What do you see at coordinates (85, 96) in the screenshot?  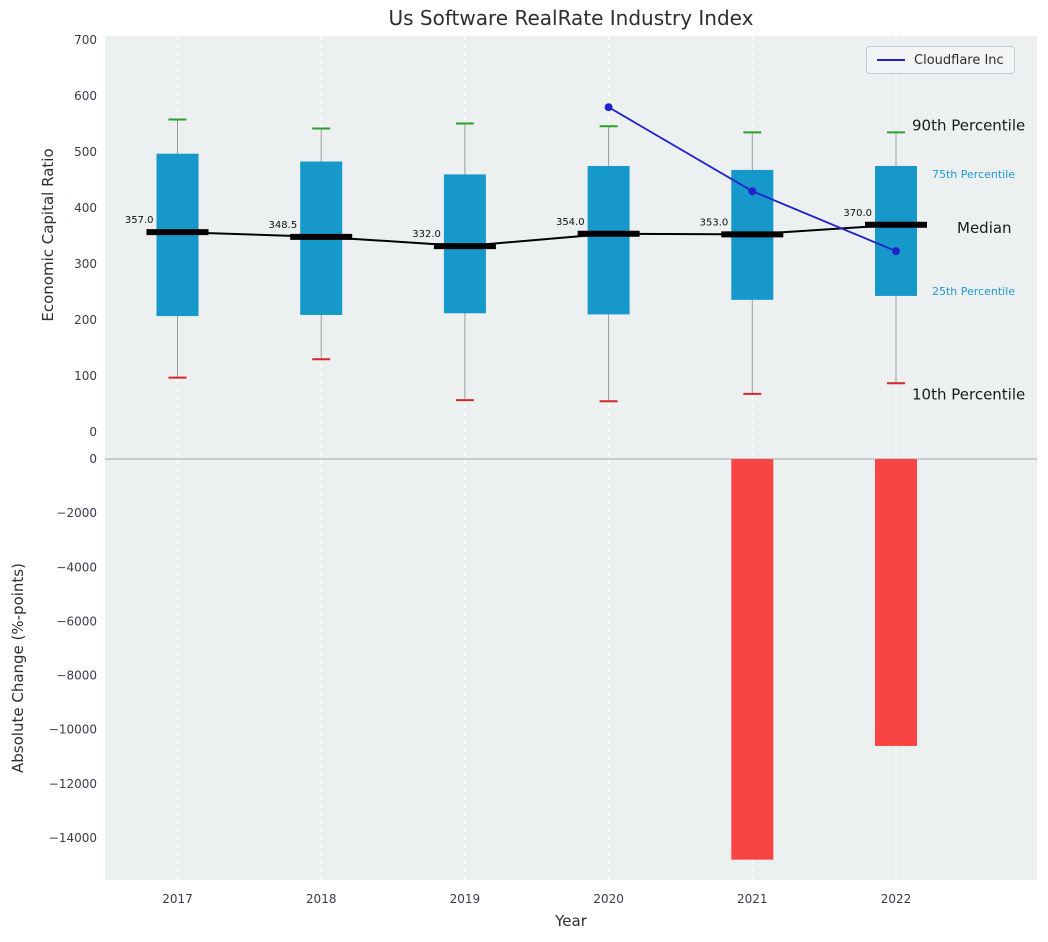 I see `y-tick-label: 600` at bounding box center [85, 96].